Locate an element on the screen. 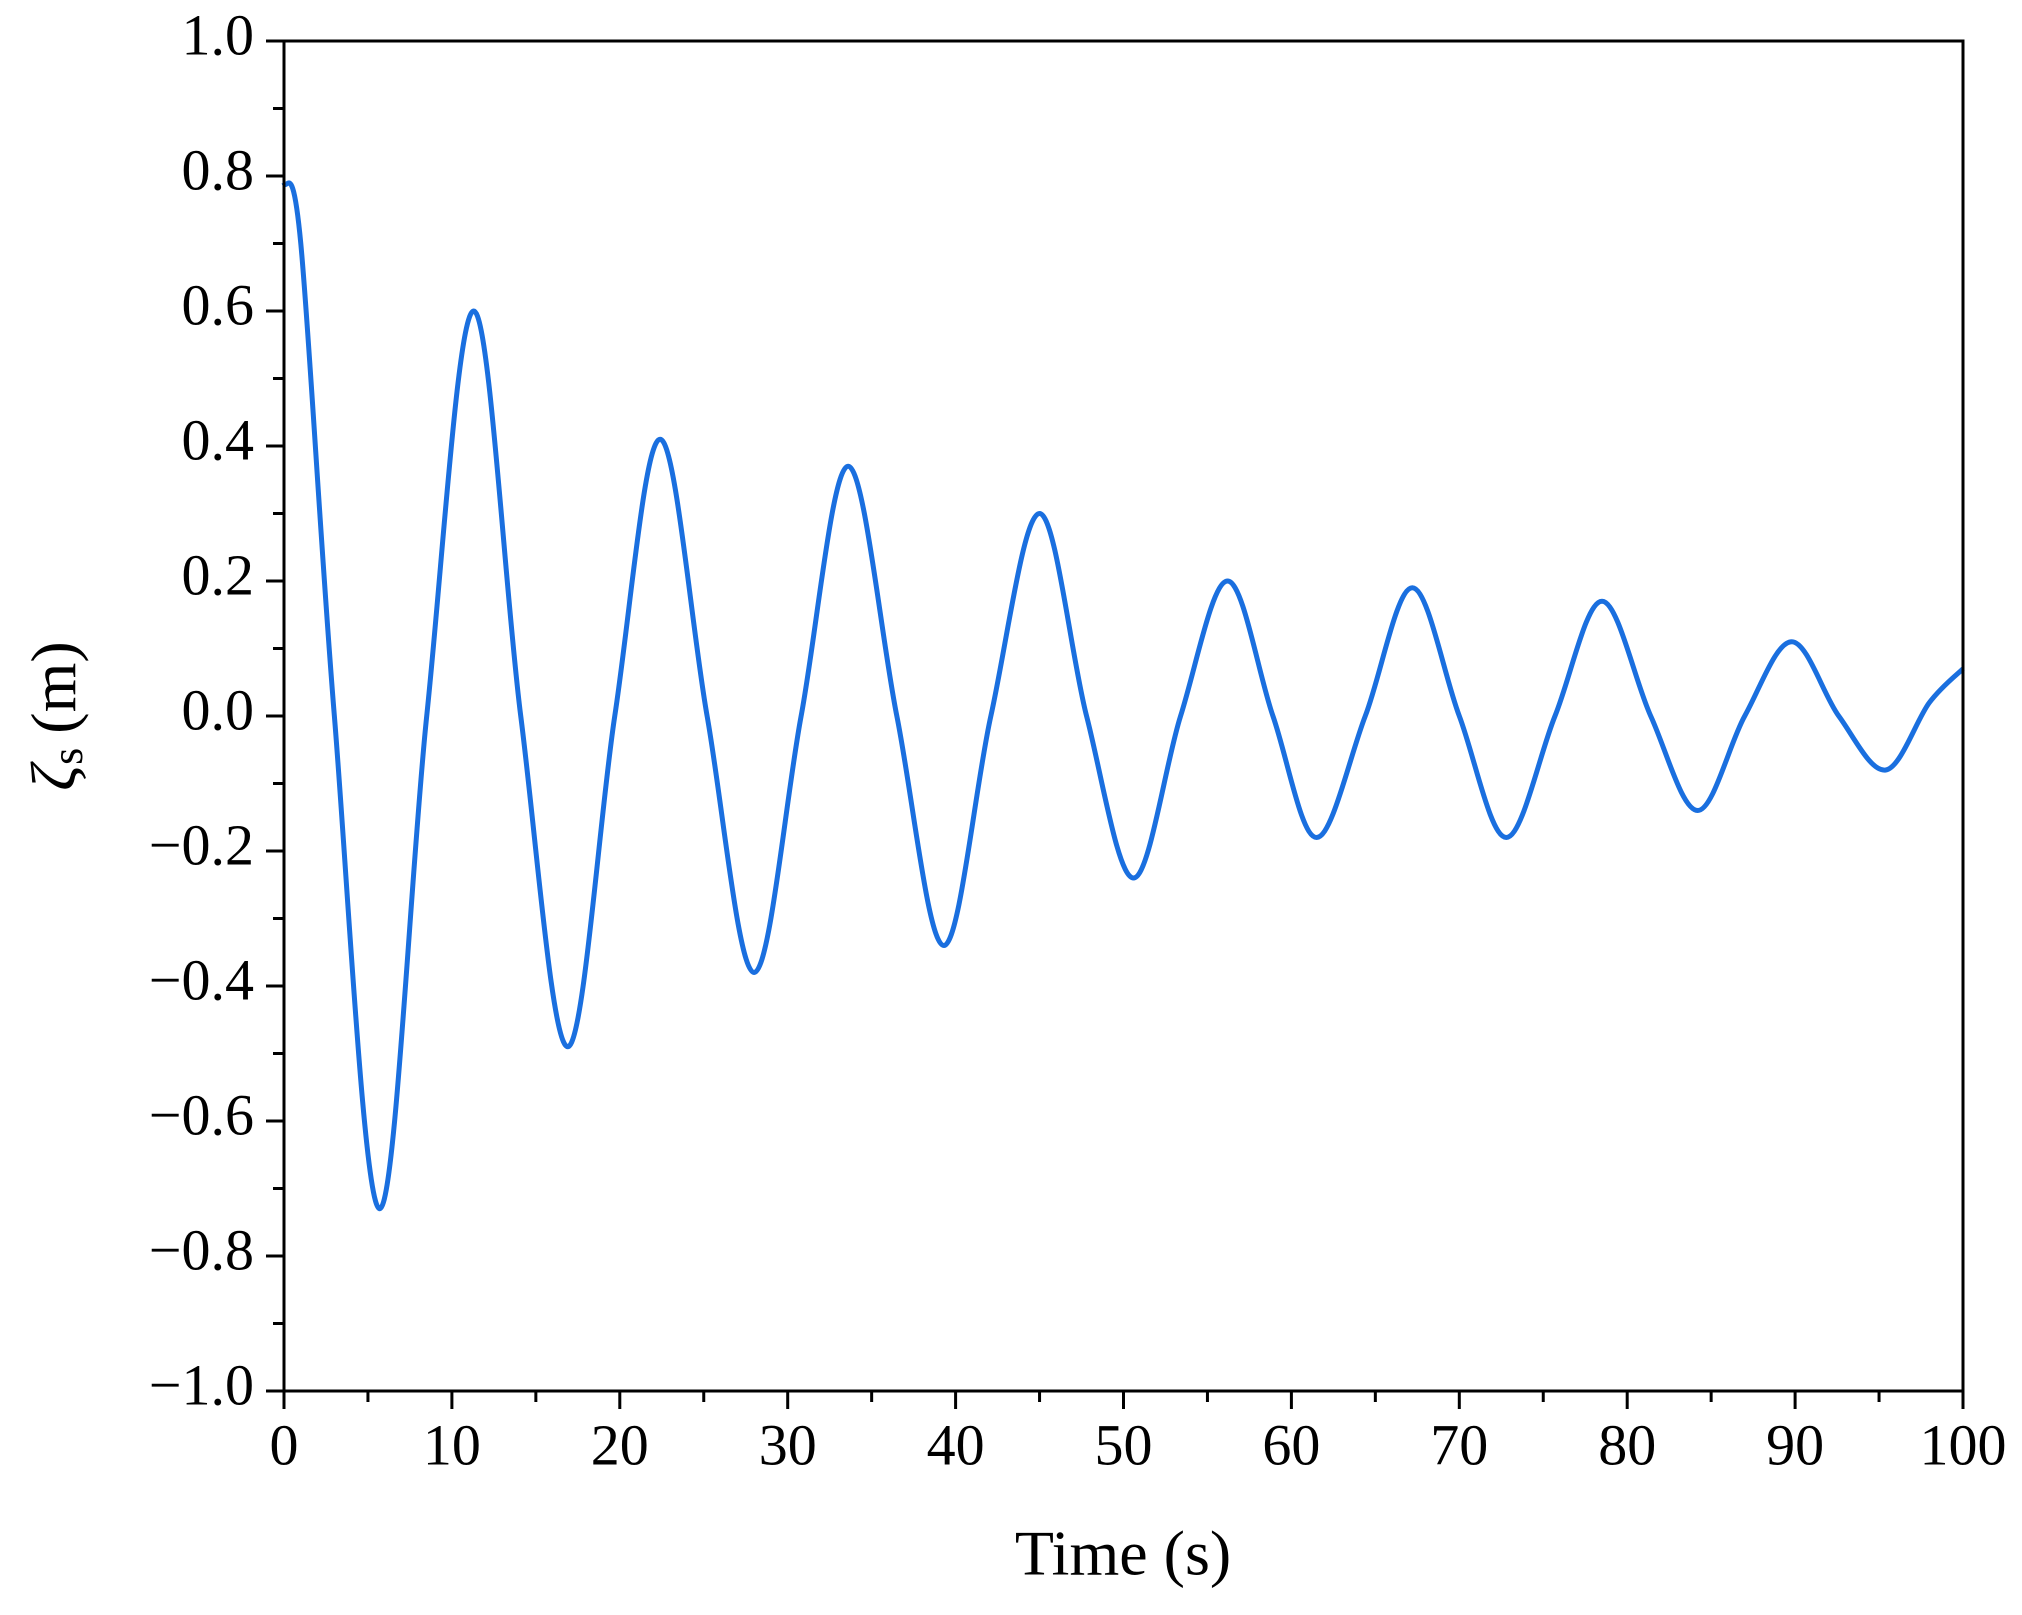  y-tick-label: 1.0 is located at coordinates (218, 34).